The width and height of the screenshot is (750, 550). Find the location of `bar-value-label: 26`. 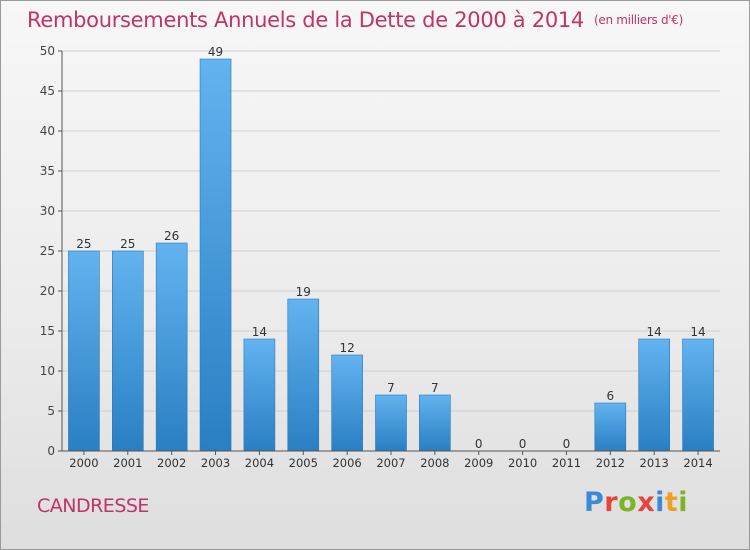

bar-value-label: 26 is located at coordinates (171, 236).